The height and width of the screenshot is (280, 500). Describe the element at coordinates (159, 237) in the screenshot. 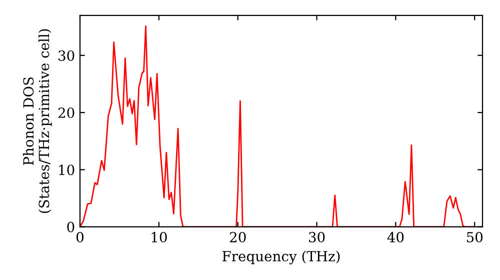

I see `x-tick-label: 10` at that location.